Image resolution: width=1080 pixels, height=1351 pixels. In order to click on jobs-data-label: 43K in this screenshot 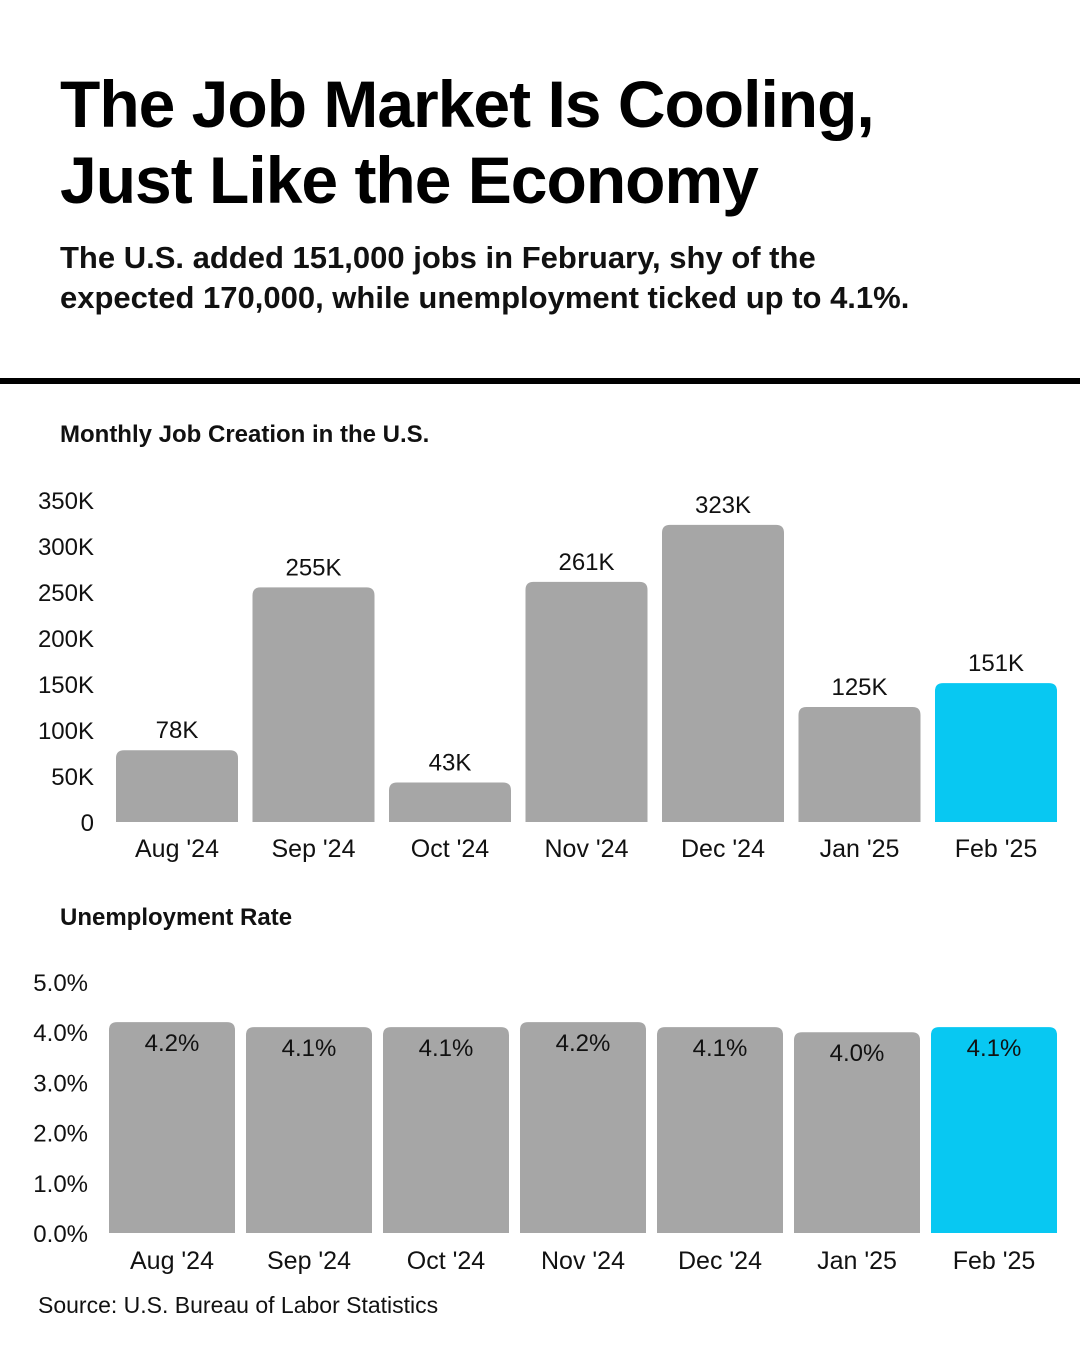, I will do `click(450, 762)`.